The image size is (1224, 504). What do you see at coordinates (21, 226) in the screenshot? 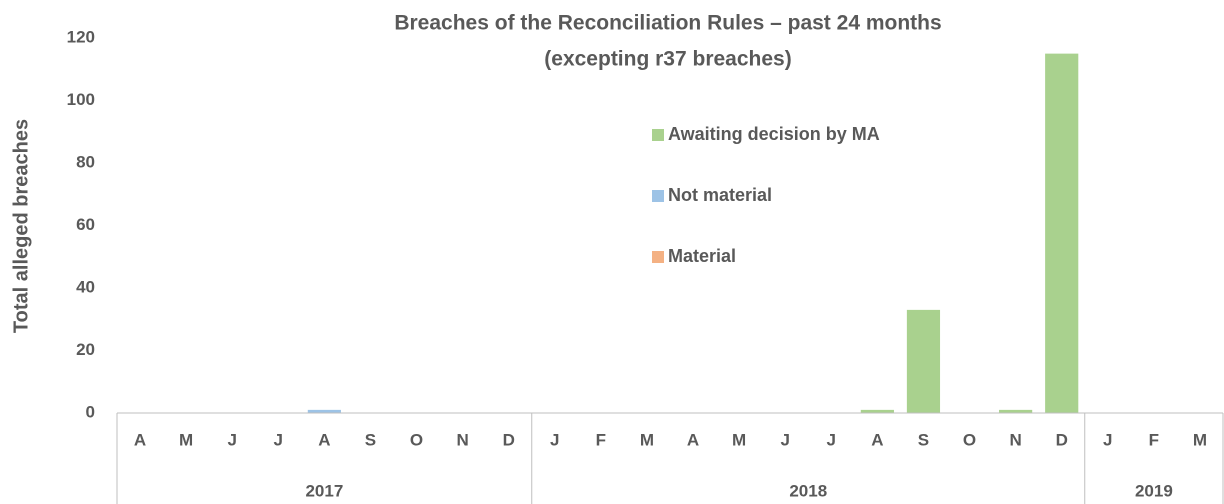
I see `y-axis-title: Total alleged breaches` at bounding box center [21, 226].